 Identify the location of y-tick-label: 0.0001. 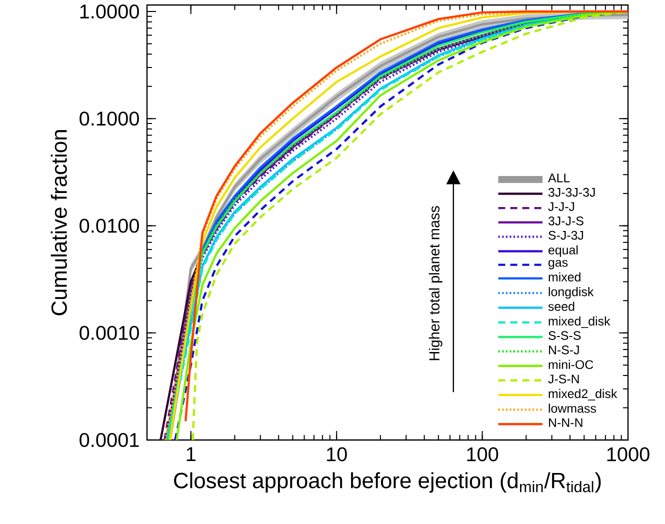
(109, 440).